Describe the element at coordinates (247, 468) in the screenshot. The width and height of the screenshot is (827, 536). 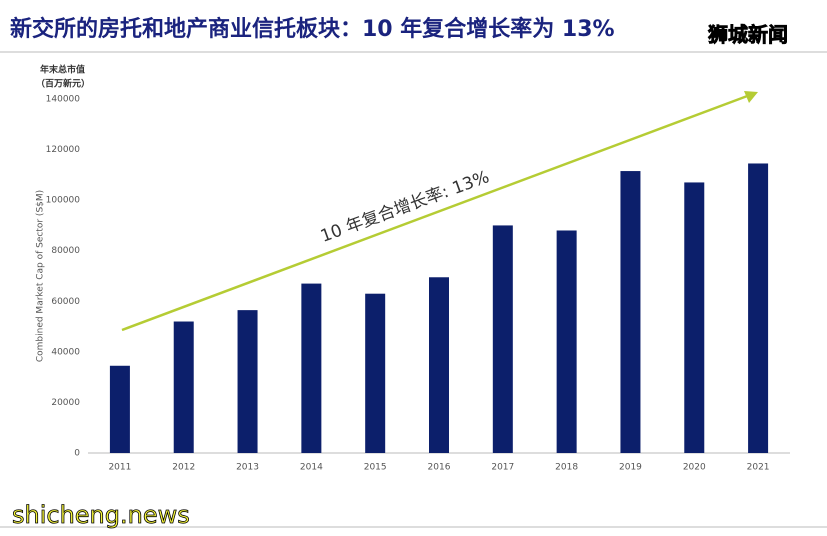
I see `x-tick-label: 2013` at that location.